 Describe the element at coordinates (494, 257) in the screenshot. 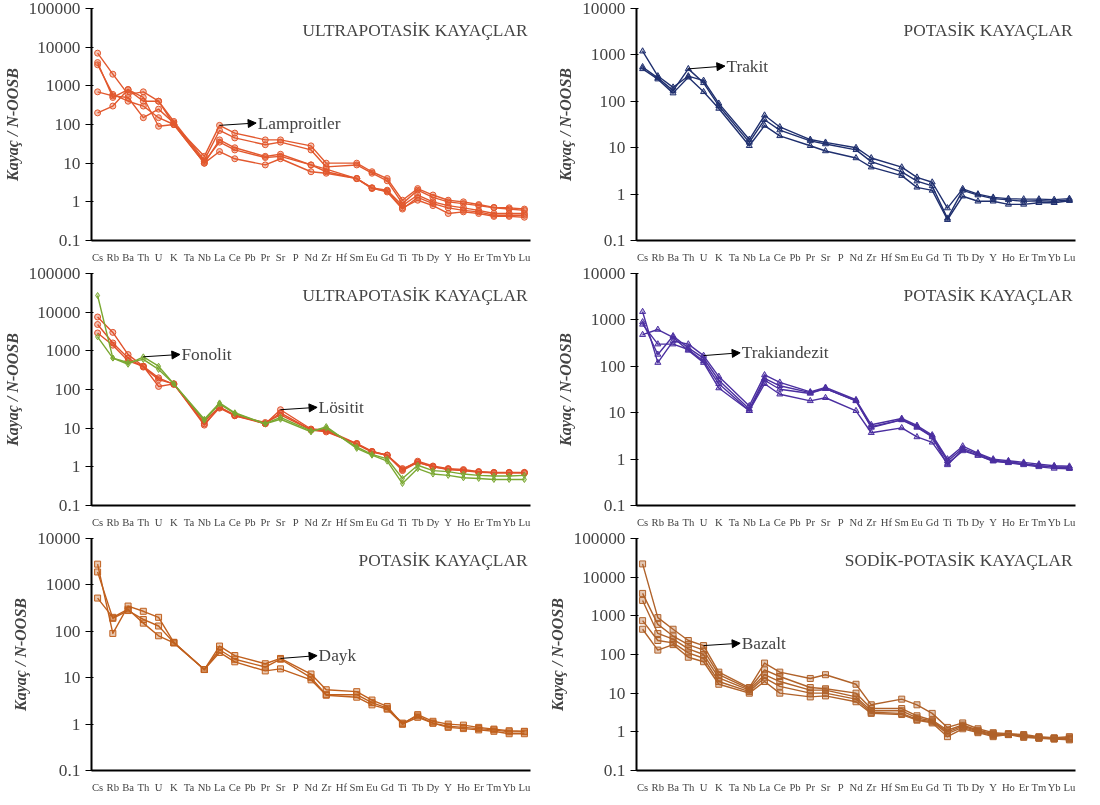

I see `x-tick-label: Tm` at that location.